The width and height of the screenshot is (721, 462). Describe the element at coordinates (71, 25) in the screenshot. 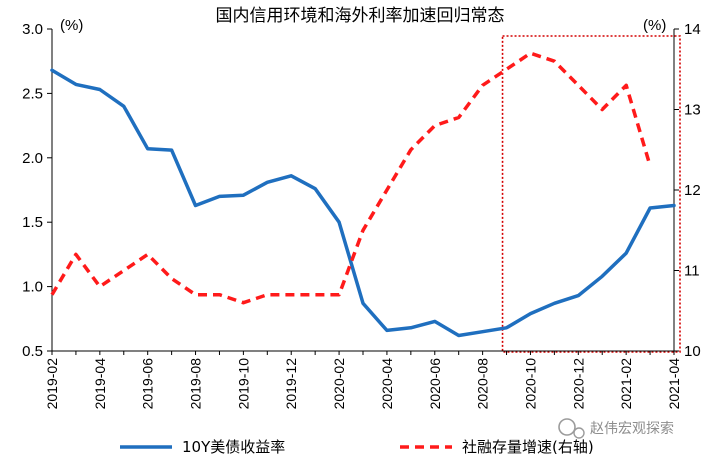

I see `left-axis-unit: (%)` at that location.